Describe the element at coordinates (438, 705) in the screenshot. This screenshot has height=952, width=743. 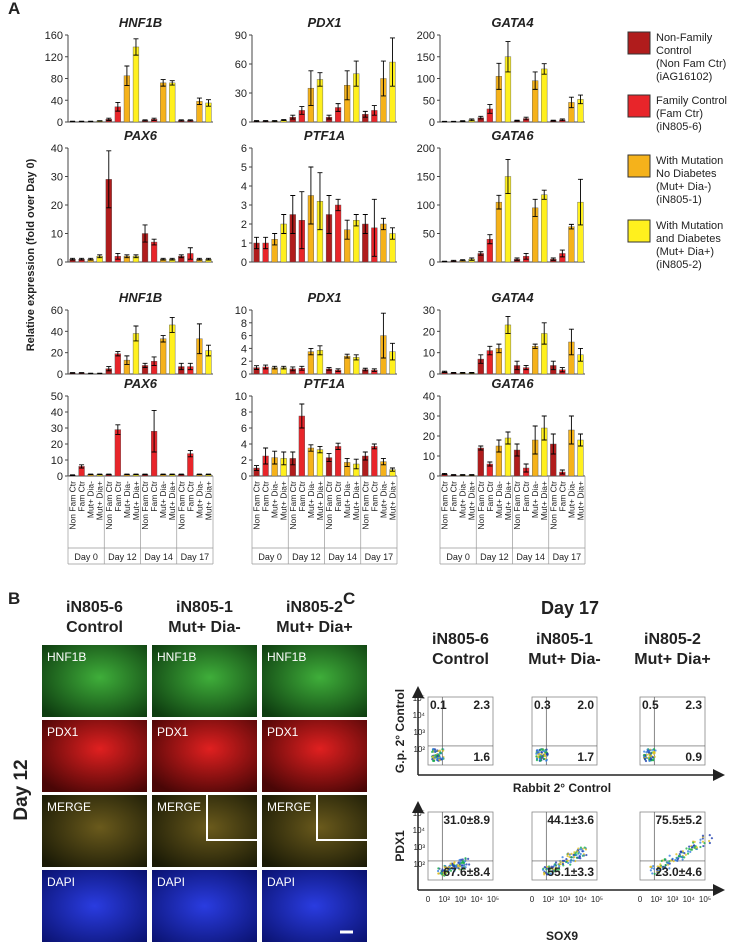
I see `quadrant-value: 0.1` at that location.